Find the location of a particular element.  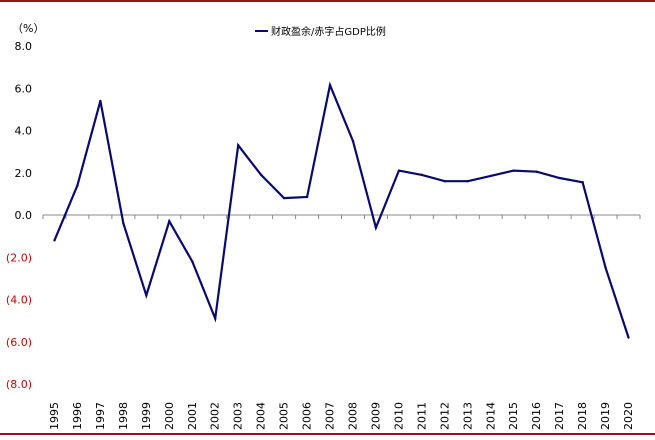

y-tick-label: (4.0) is located at coordinates (19, 300).